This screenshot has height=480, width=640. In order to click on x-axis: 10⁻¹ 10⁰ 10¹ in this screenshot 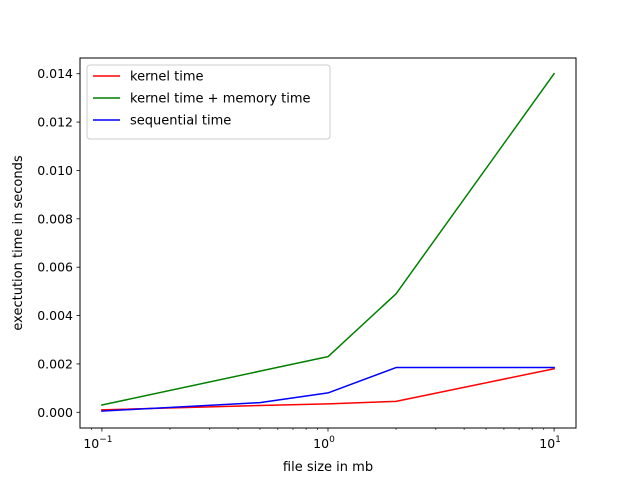, I will do `click(322, 439)`.